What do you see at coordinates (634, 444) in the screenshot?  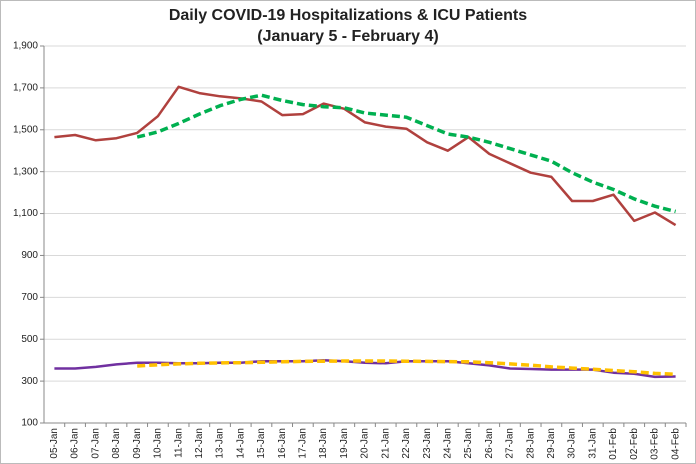 I see `x-tick-label: 02-Feb` at bounding box center [634, 444].